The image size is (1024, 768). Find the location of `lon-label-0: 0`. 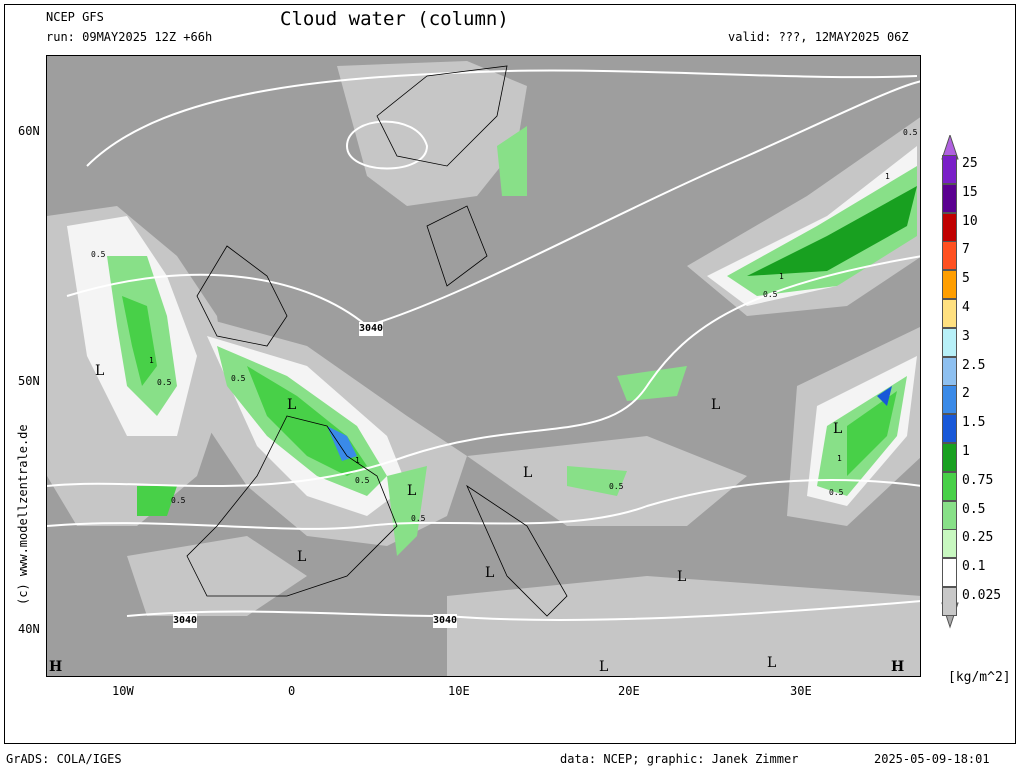

lon-label-0: 0 is located at coordinates (292, 691).